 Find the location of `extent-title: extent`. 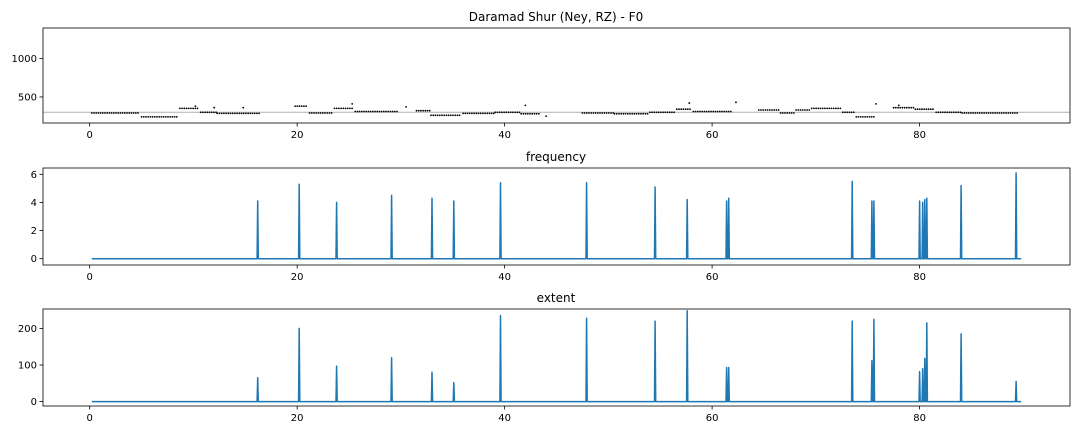

extent-title: extent is located at coordinates (556, 298).